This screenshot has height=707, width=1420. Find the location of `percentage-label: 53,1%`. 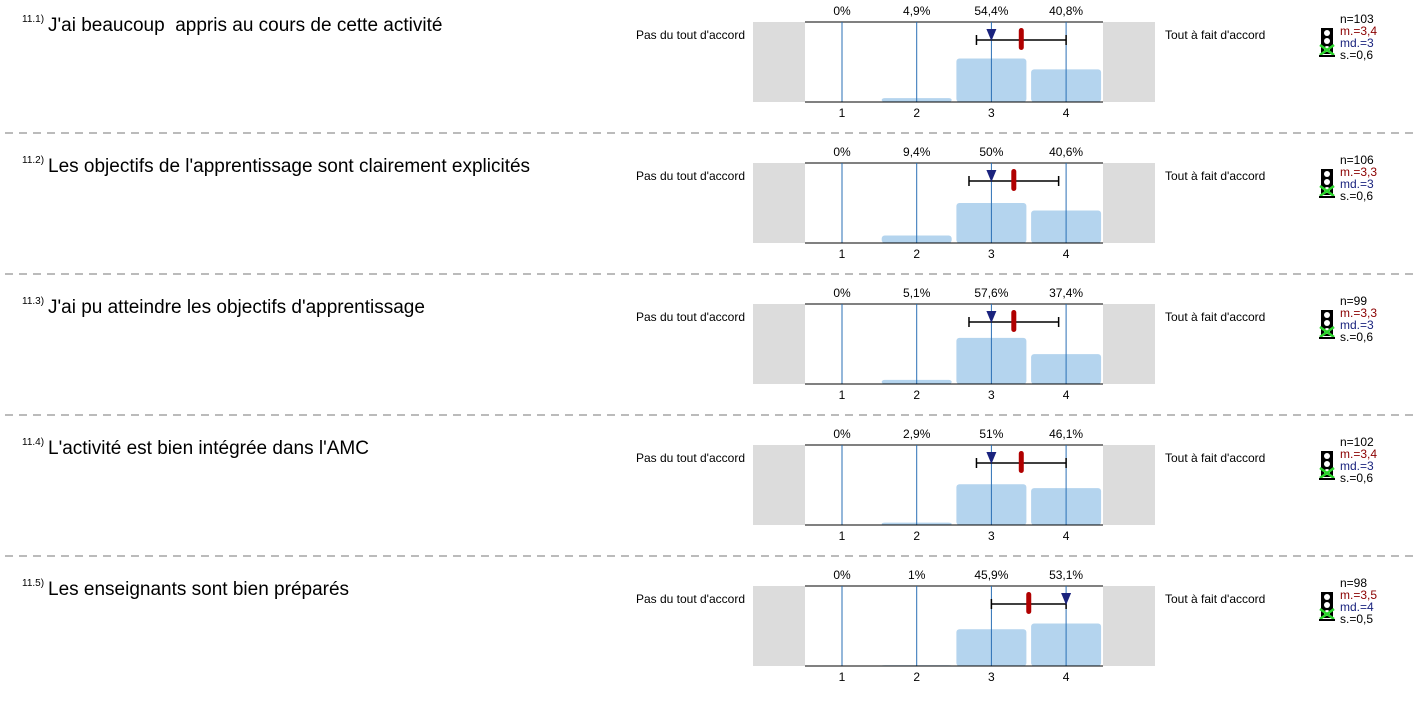

percentage-label: 53,1% is located at coordinates (1066, 575).